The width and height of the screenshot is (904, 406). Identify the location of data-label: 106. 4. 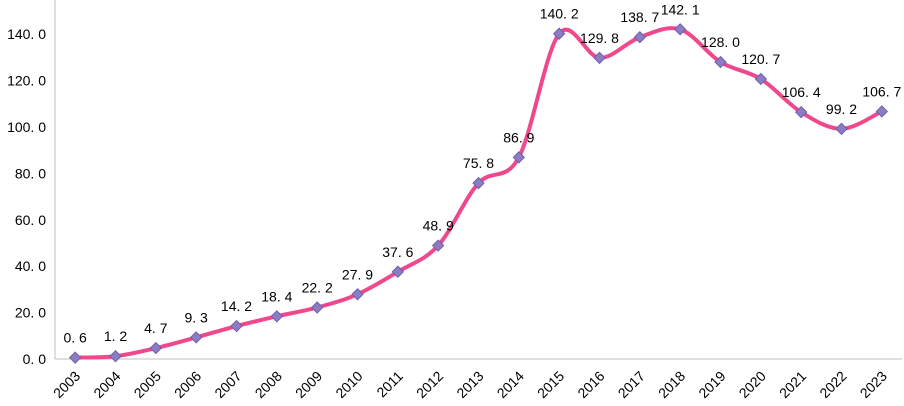
(801, 92).